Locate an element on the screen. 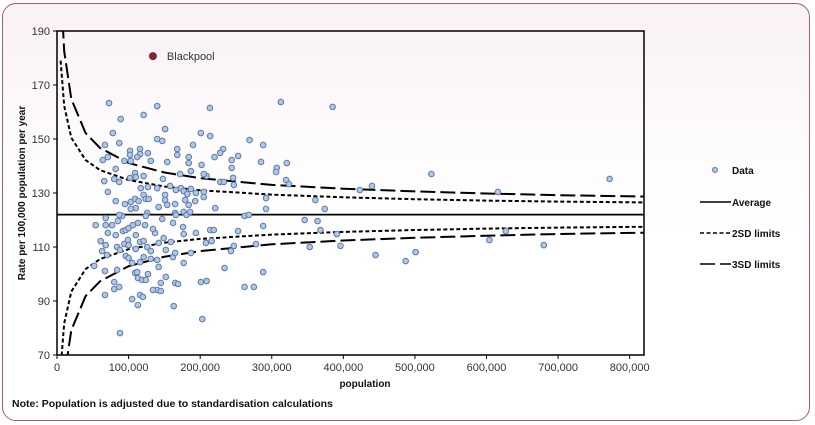 This screenshot has width=815, height=425. x-tick-label: 300,000 is located at coordinates (272, 368).